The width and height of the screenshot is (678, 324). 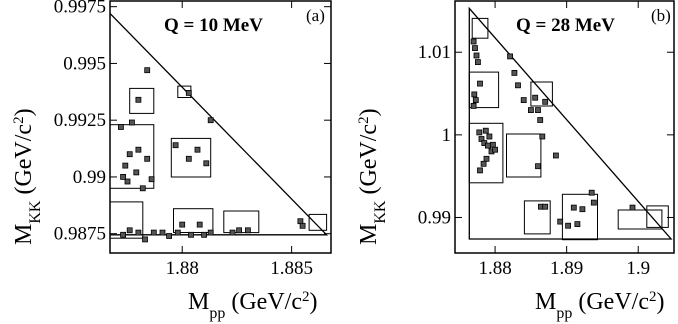 What do you see at coordinates (291, 268) in the screenshot?
I see `x-tick-label-a-1: 1.885` at bounding box center [291, 268].